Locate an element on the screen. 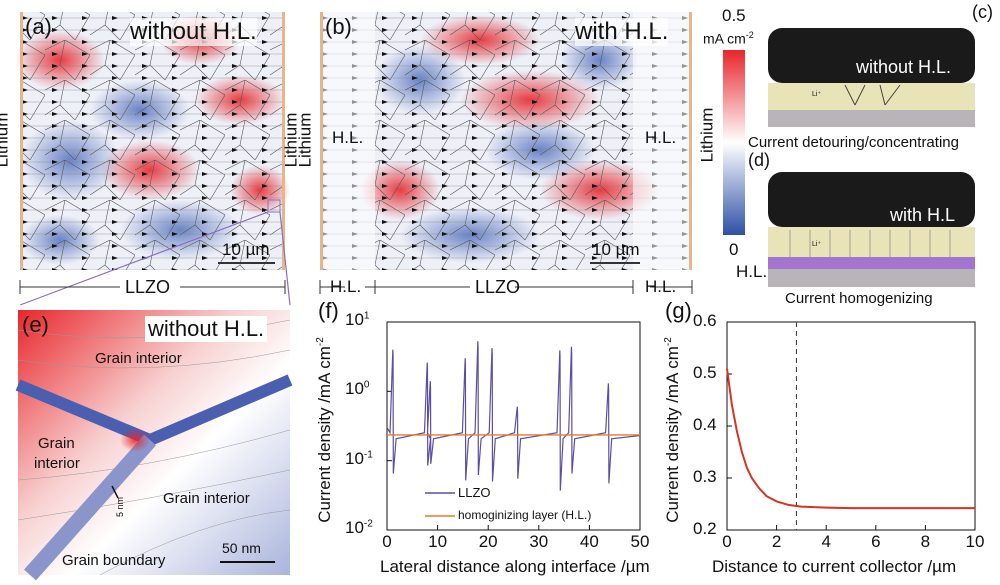 This screenshot has height=585, width=1000. panel-e-zoom is located at coordinates (154, 445).